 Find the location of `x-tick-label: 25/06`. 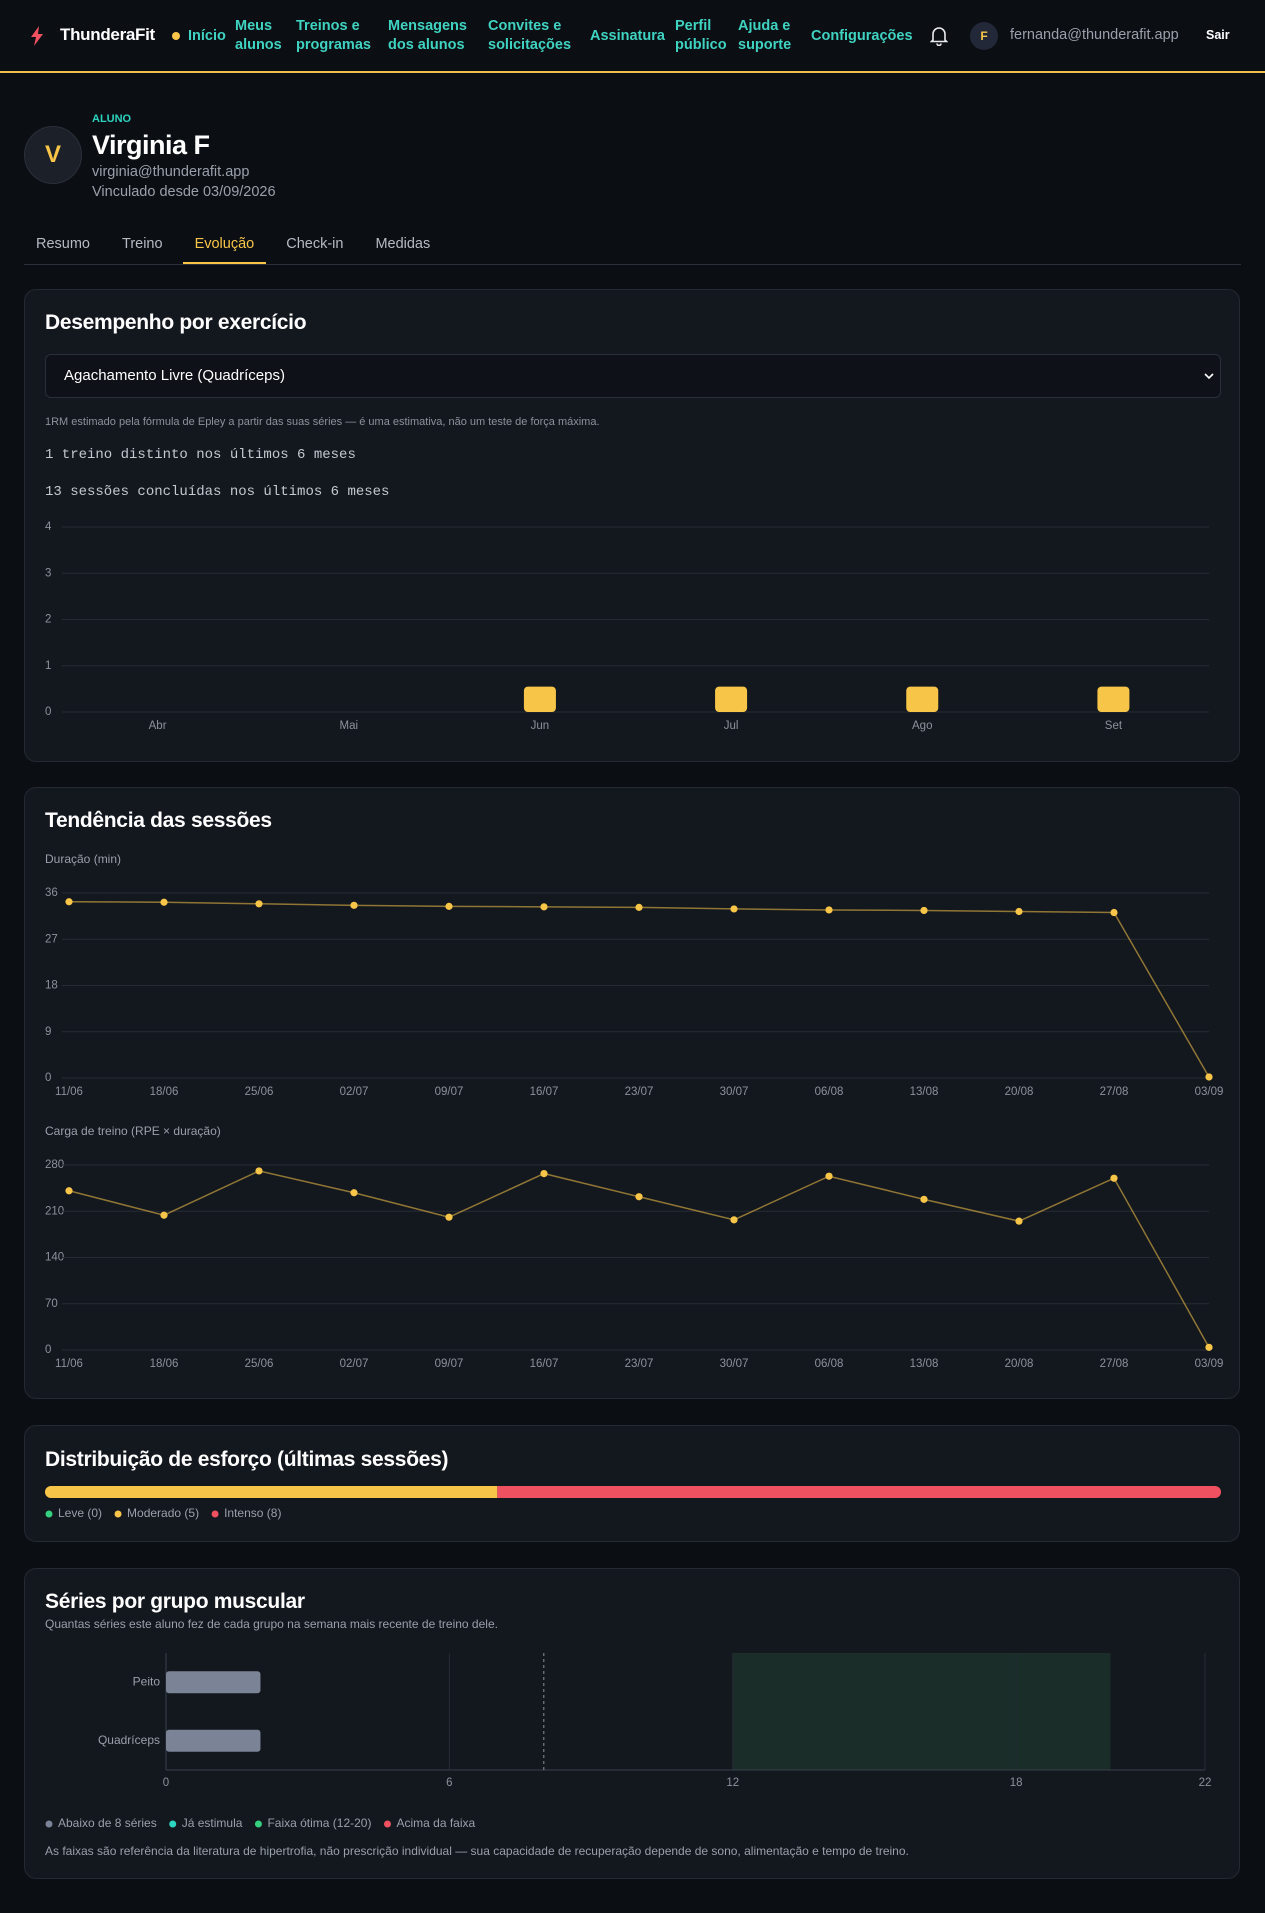

x-tick-label: 25/06 is located at coordinates (259, 1092).